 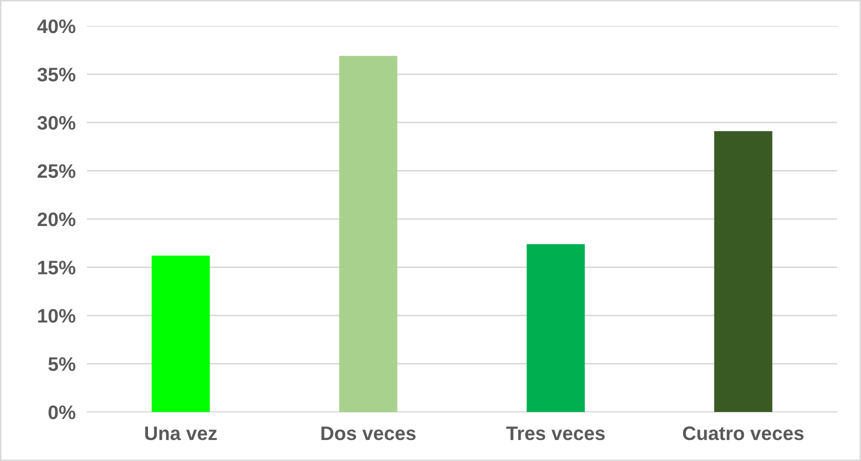 I want to click on y-tick-label: 5%, so click(x=62, y=364).